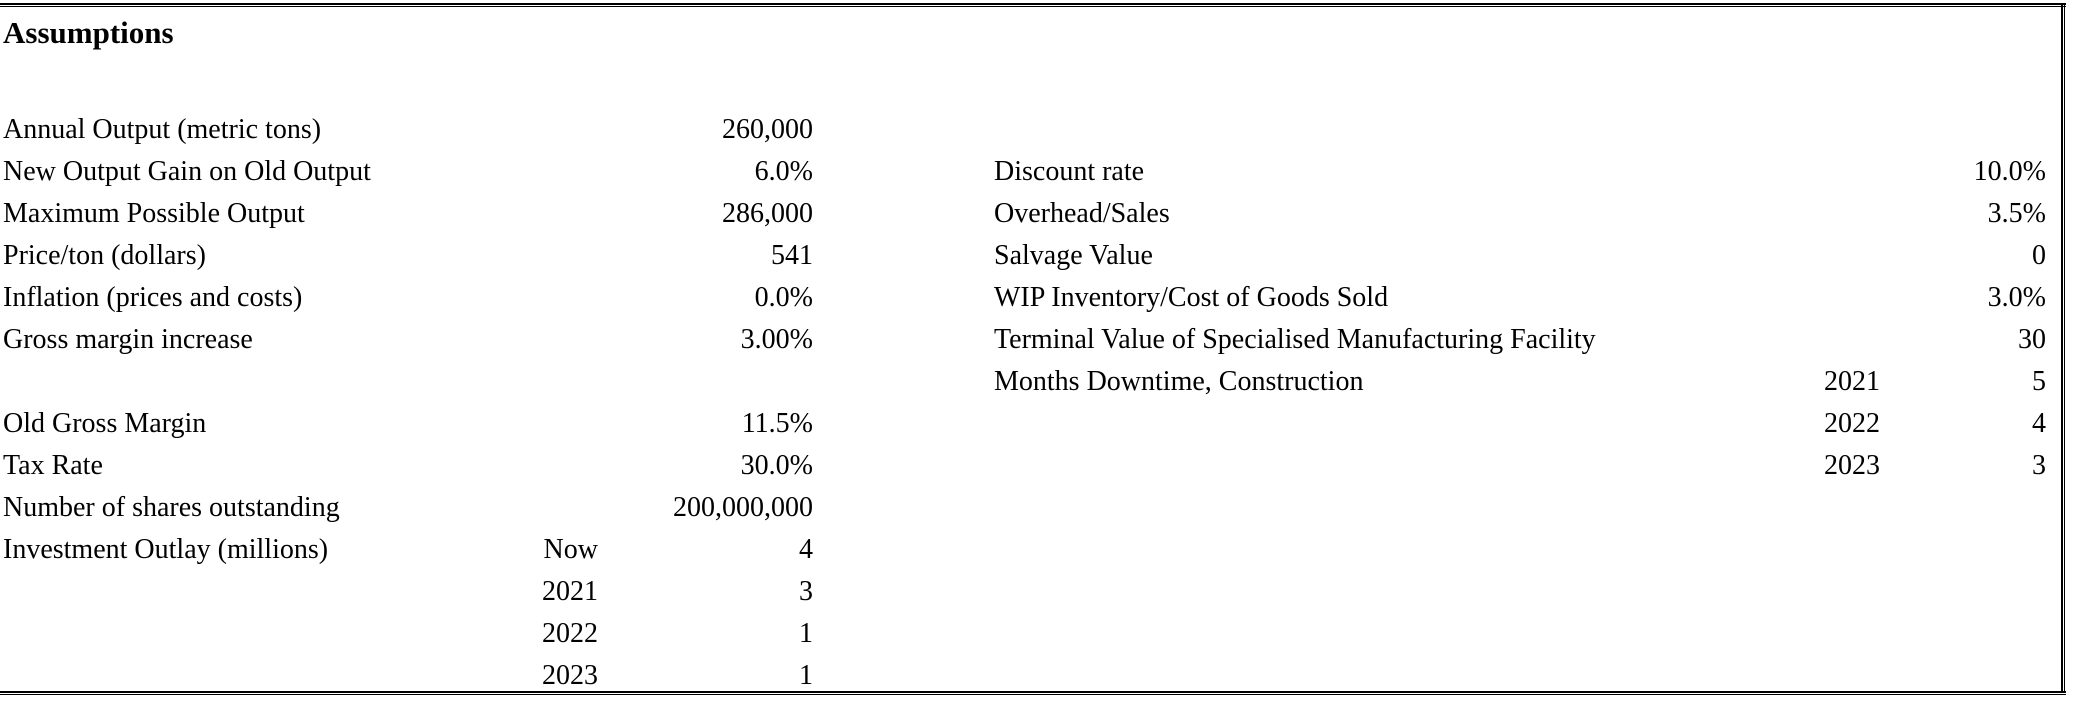 The width and height of the screenshot is (2079, 703). What do you see at coordinates (88, 32) in the screenshot?
I see `section-title: Assumptions` at bounding box center [88, 32].